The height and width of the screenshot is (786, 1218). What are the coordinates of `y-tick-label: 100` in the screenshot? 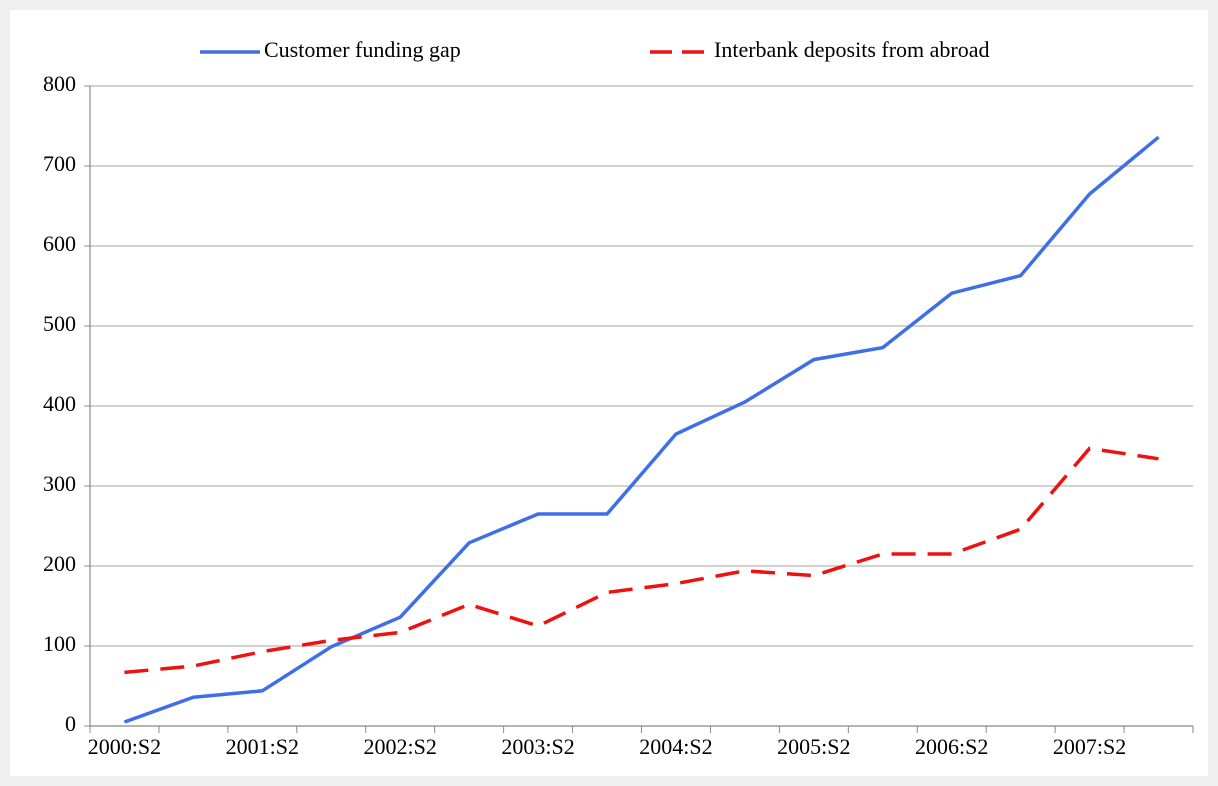 It's located at (59, 643).